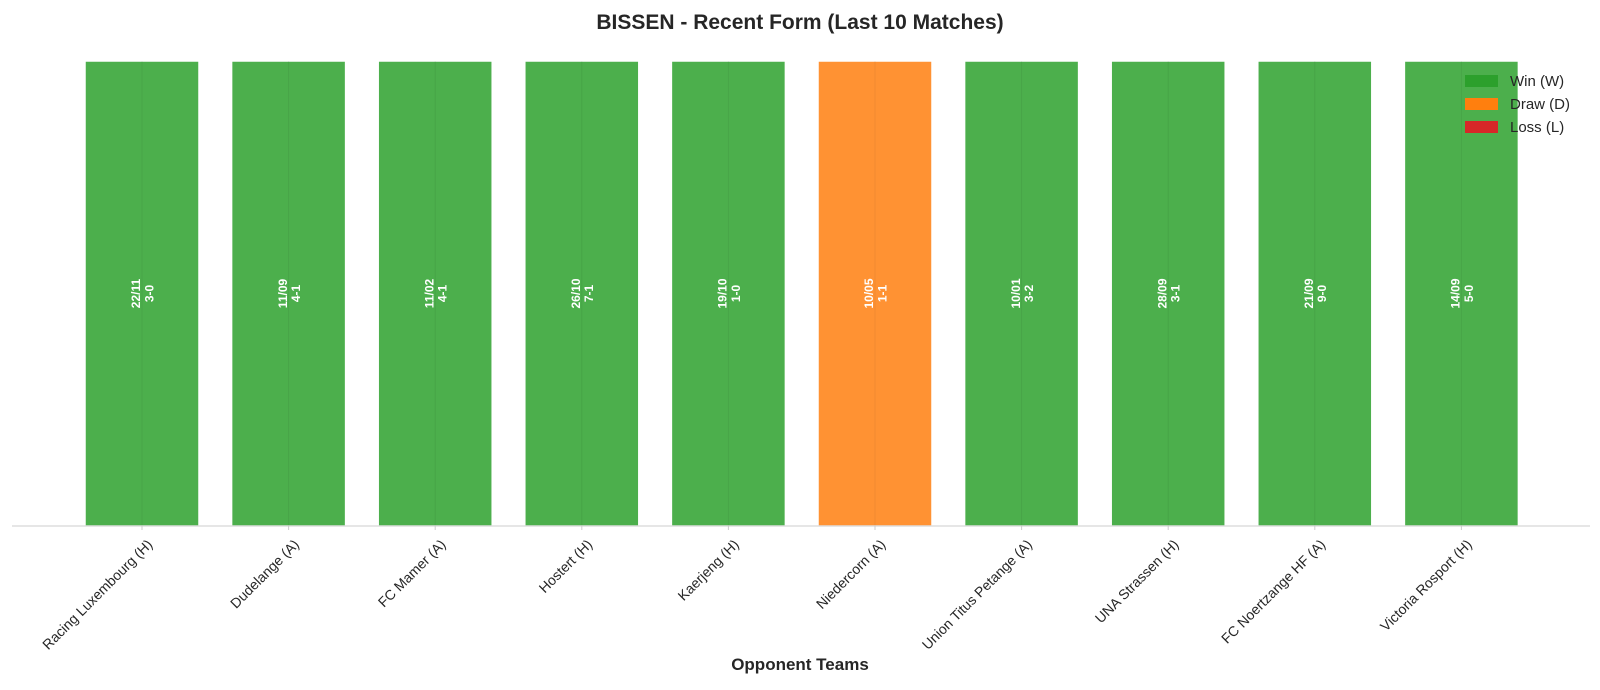 This screenshot has height=690, width=1600. I want to click on x-tick-label: Victoria Rosport (H), so click(1426, 585).